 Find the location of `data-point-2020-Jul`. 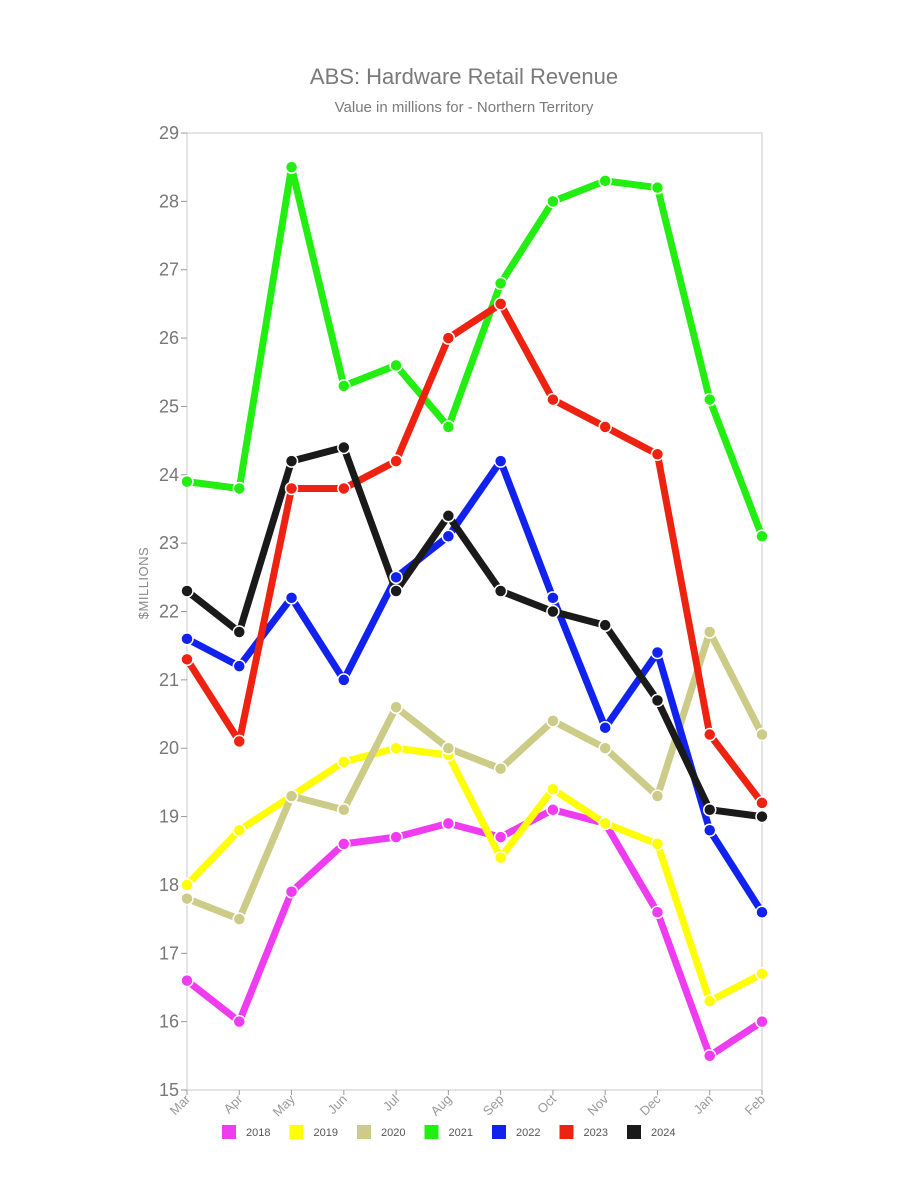

data-point-2020-Jul is located at coordinates (396, 707).